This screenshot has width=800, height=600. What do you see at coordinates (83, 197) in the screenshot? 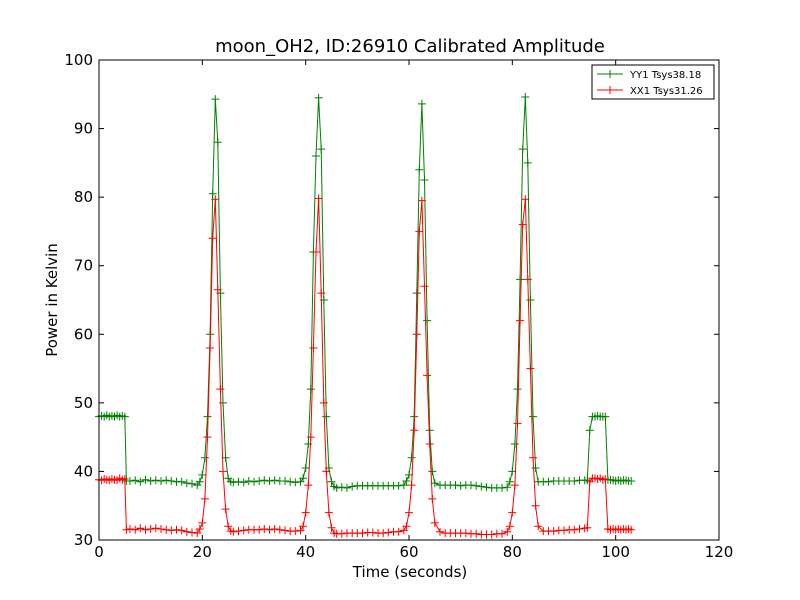
I see `y-tick-label: 80` at bounding box center [83, 197].